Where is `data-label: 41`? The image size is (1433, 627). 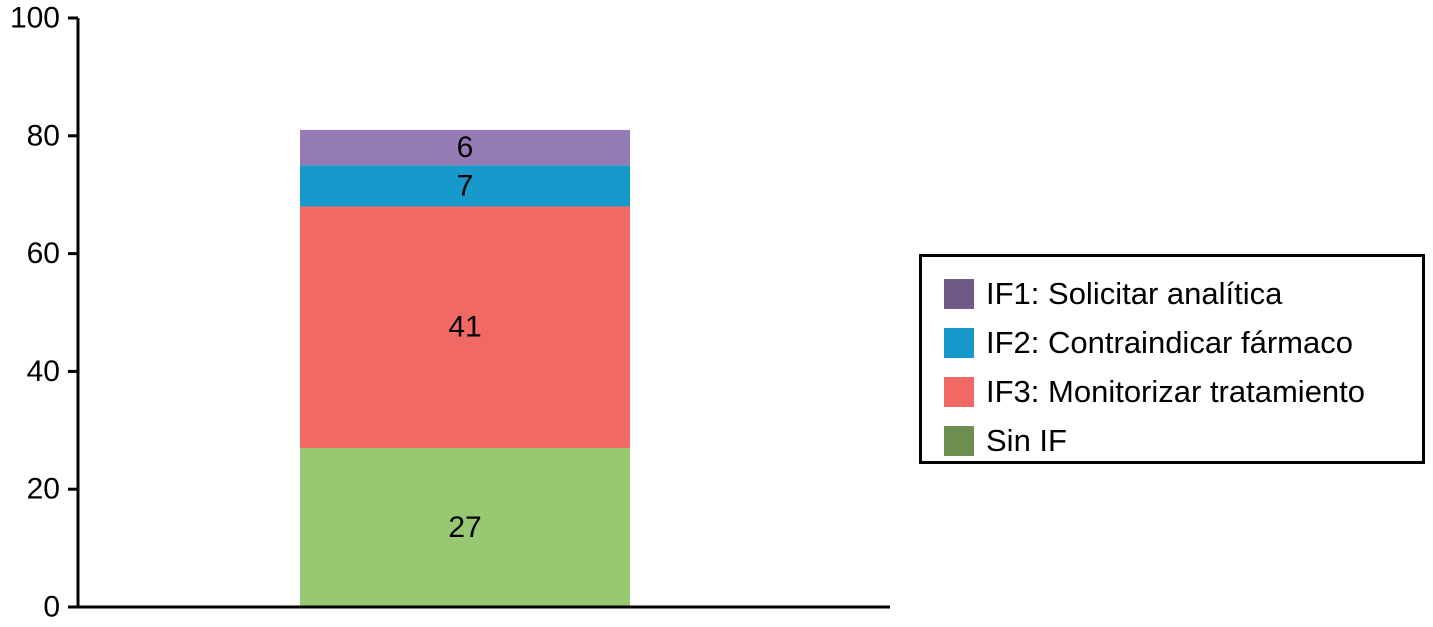
data-label: 41 is located at coordinates (464, 327).